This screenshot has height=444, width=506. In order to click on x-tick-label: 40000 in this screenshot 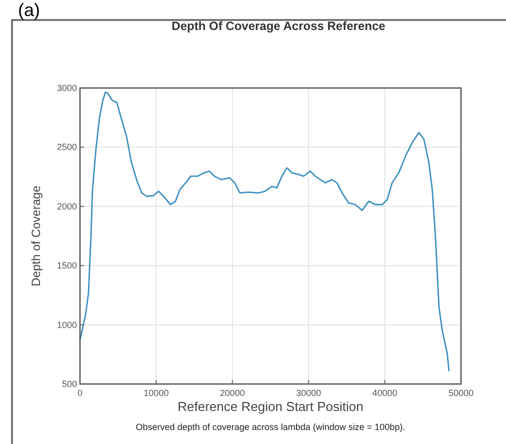, I will do `click(385, 393)`.